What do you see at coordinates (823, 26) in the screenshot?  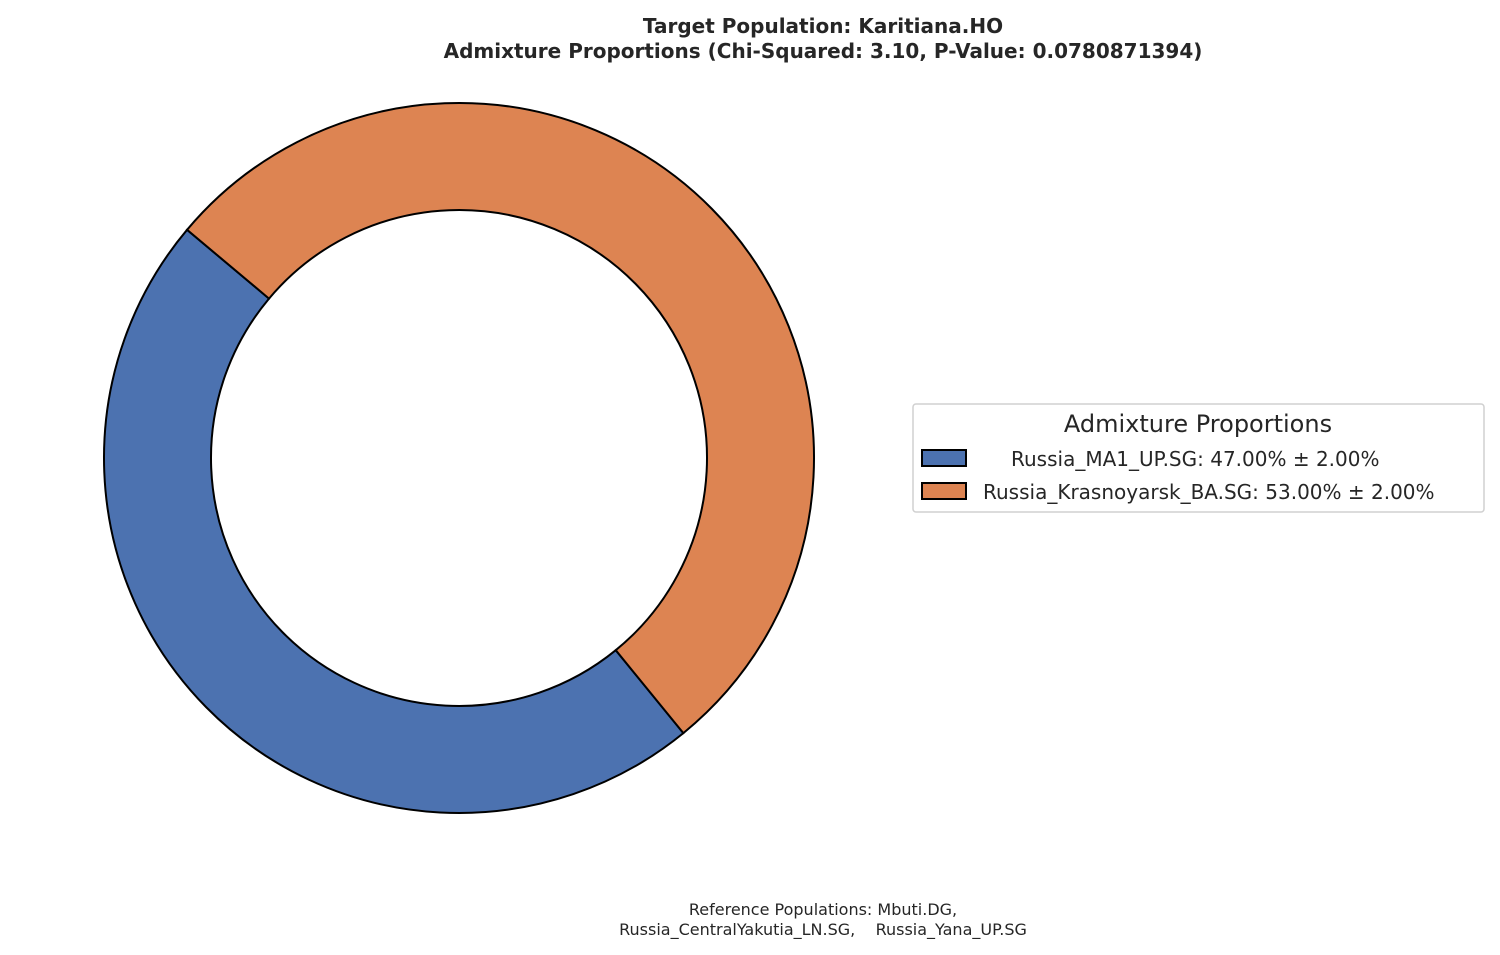 I see `chart-title: Target Population: Karitiana.HO` at bounding box center [823, 26].